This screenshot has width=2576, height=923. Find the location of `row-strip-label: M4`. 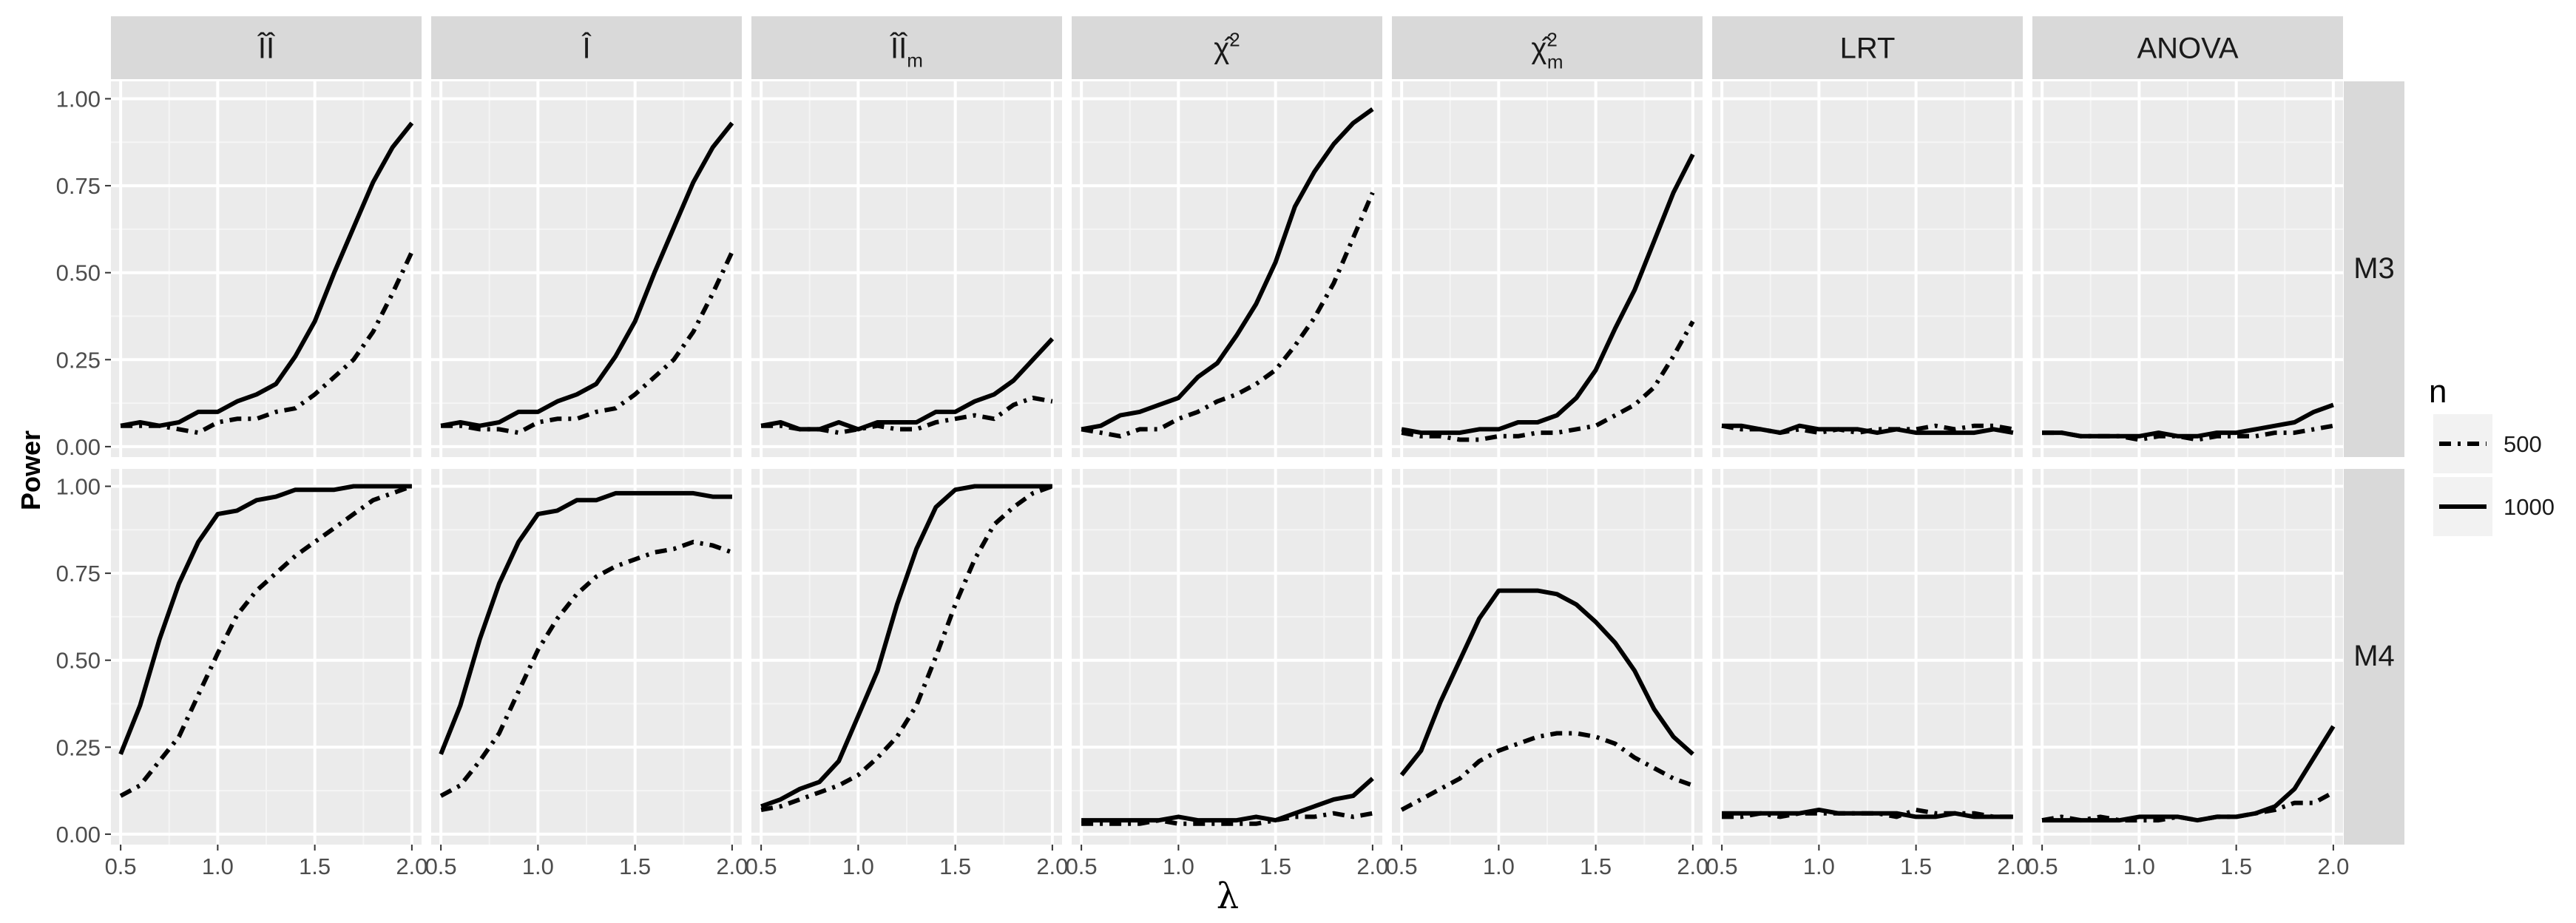

row-strip-label: M4 is located at coordinates (2374, 656).